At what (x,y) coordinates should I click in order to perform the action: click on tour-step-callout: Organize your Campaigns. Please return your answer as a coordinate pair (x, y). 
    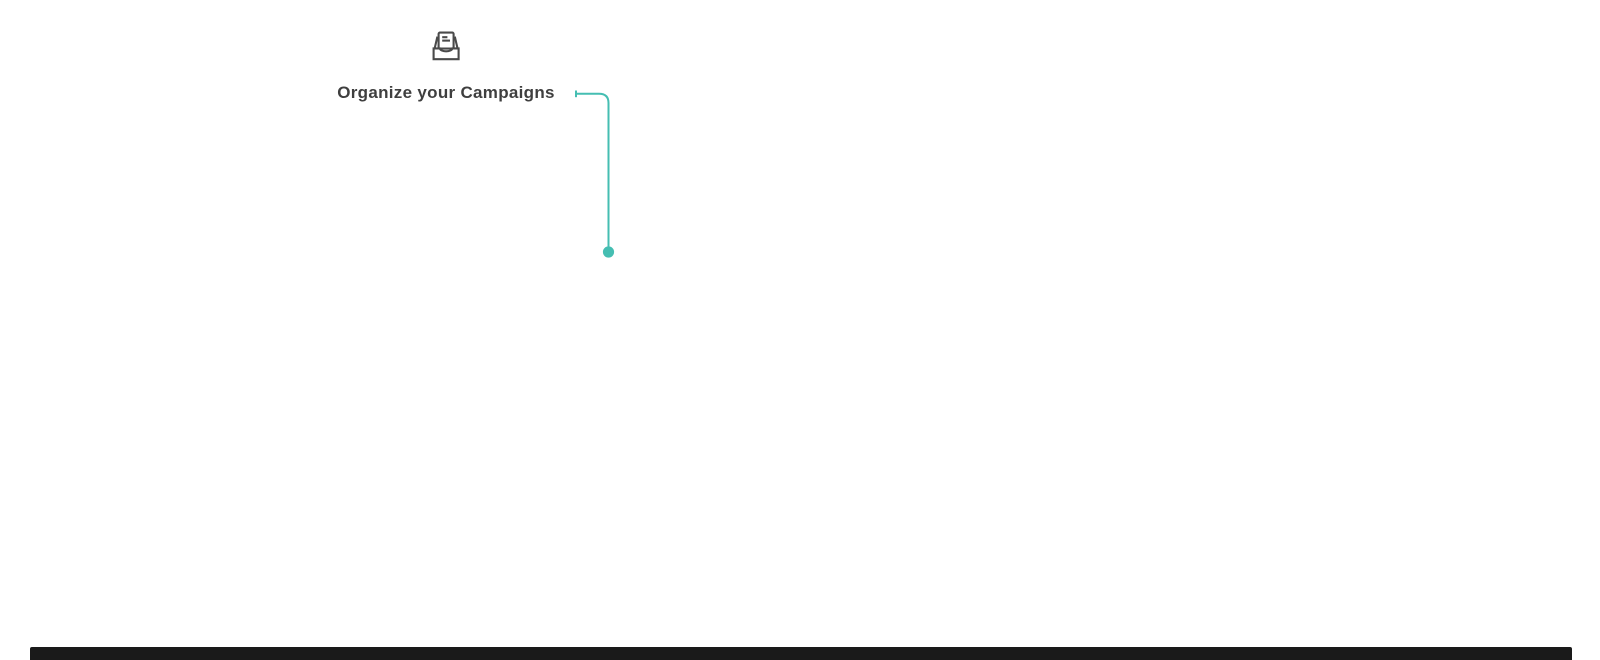
    Looking at the image, I should click on (446, 65).